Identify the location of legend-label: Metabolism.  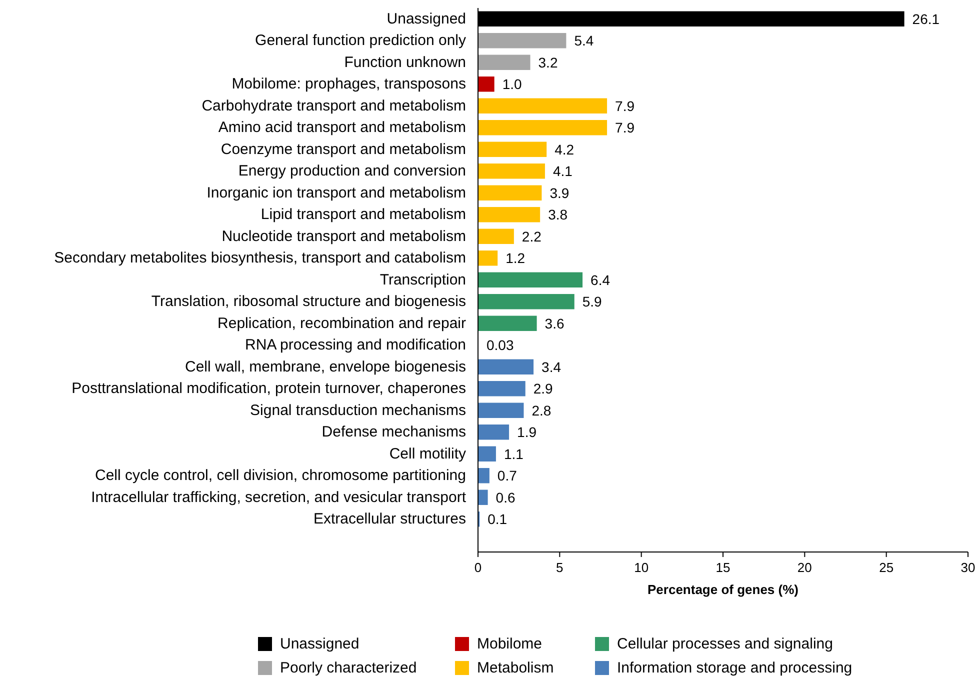
(515, 668).